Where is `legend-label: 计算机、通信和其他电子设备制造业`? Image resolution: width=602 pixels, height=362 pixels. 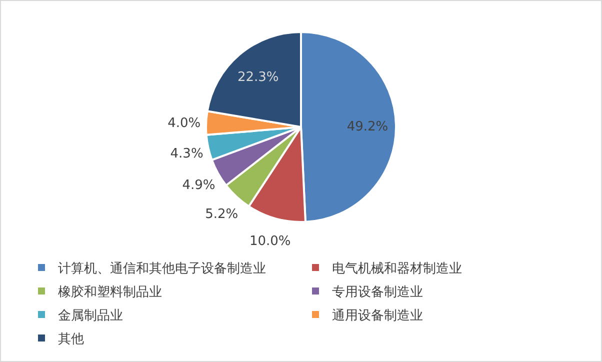 legend-label: 计算机、通信和其他电子设备制造业 is located at coordinates (162, 269).